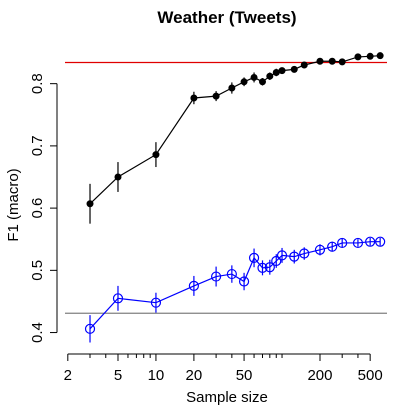 This screenshot has height=407, width=407. I want to click on y-tick-label: 0.6, so click(37, 208).